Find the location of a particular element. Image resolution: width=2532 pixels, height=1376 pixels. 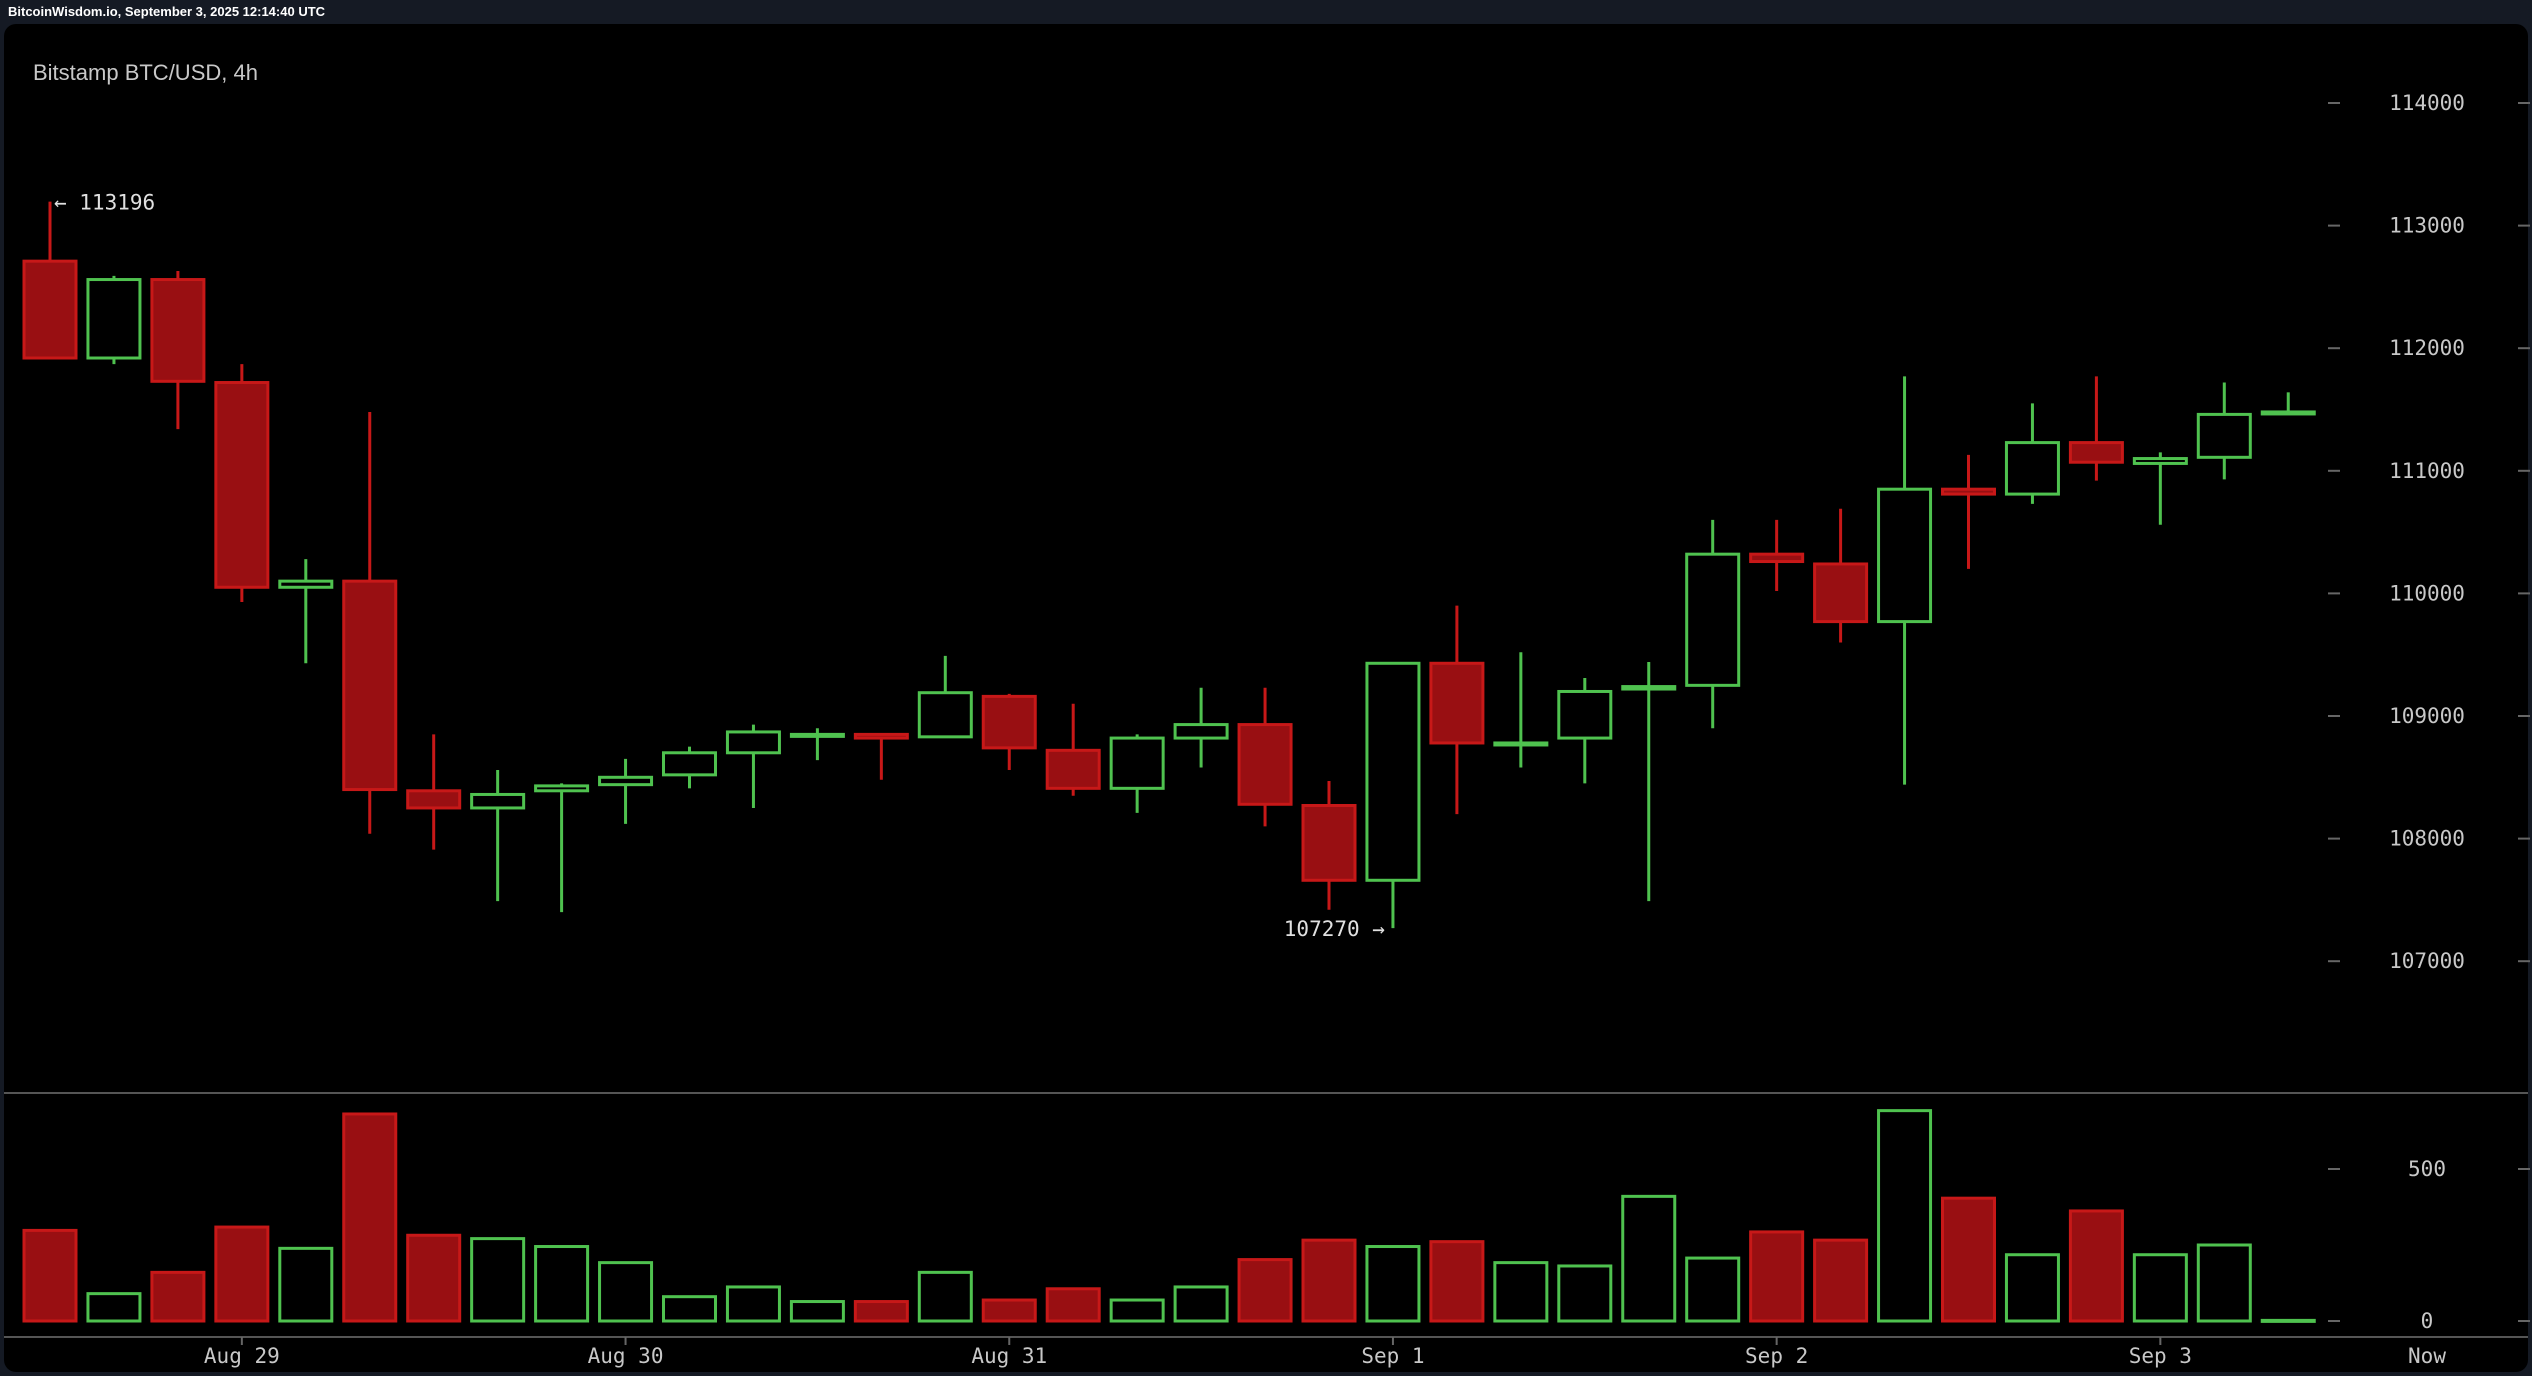

time-tick-label: Aug 29 is located at coordinates (242, 1356).